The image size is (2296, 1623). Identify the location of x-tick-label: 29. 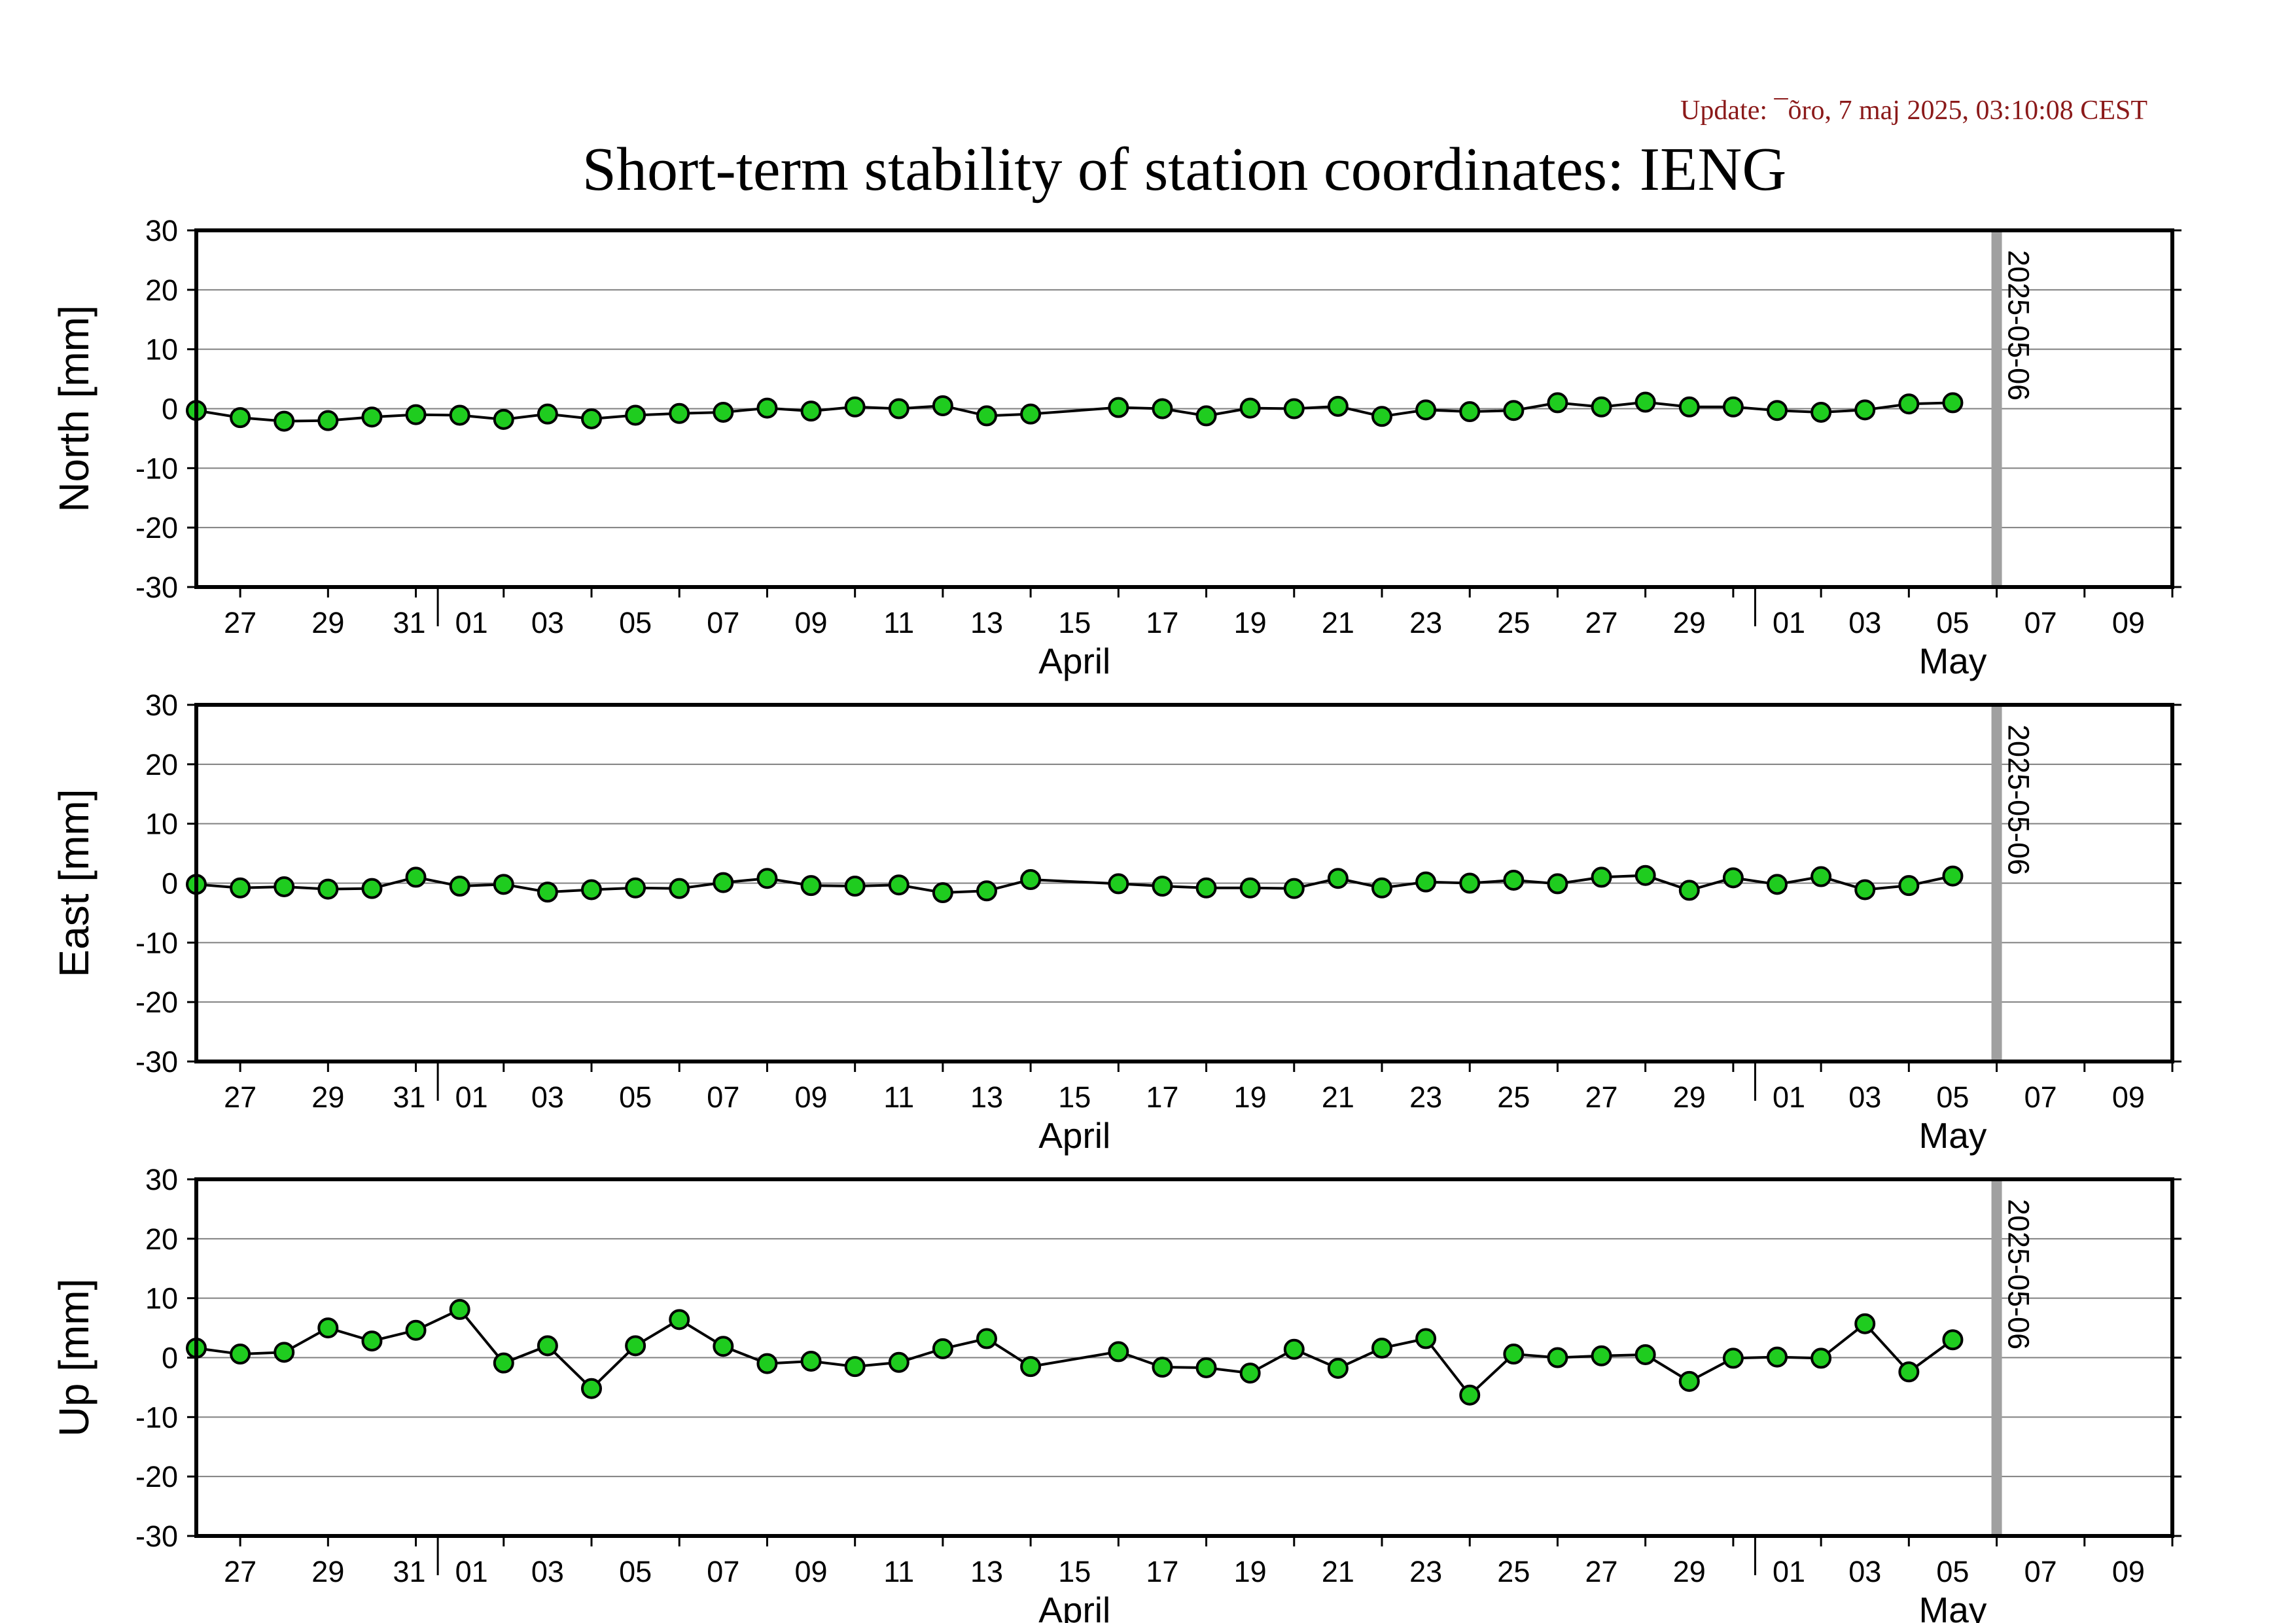
(1690, 622).